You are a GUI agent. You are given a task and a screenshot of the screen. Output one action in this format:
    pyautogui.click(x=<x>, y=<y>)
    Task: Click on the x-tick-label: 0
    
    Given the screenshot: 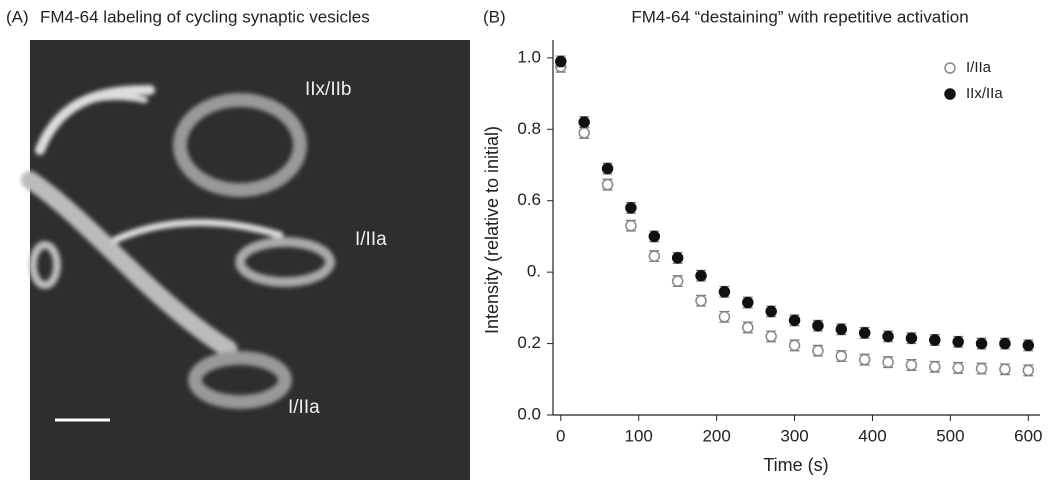 What is the action you would take?
    pyautogui.click(x=560, y=435)
    